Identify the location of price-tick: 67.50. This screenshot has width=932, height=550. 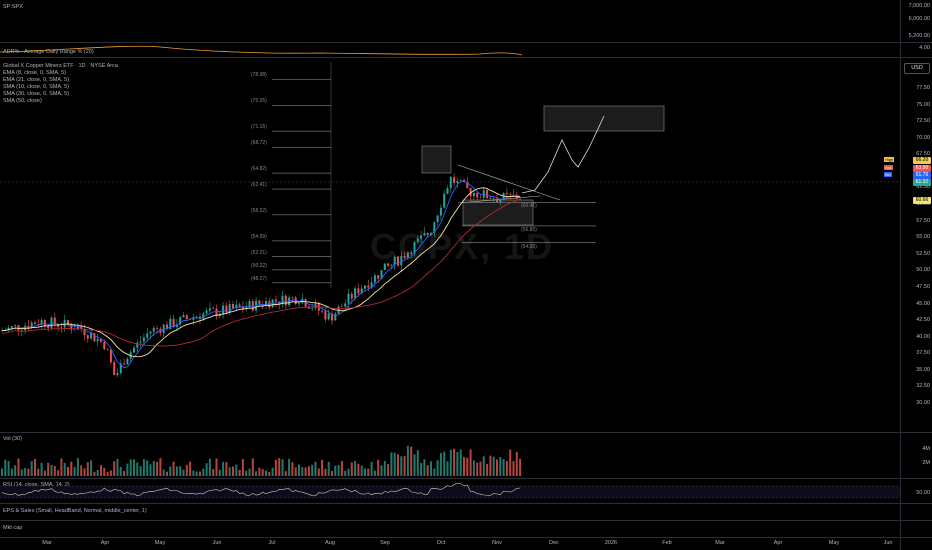
(923, 154).